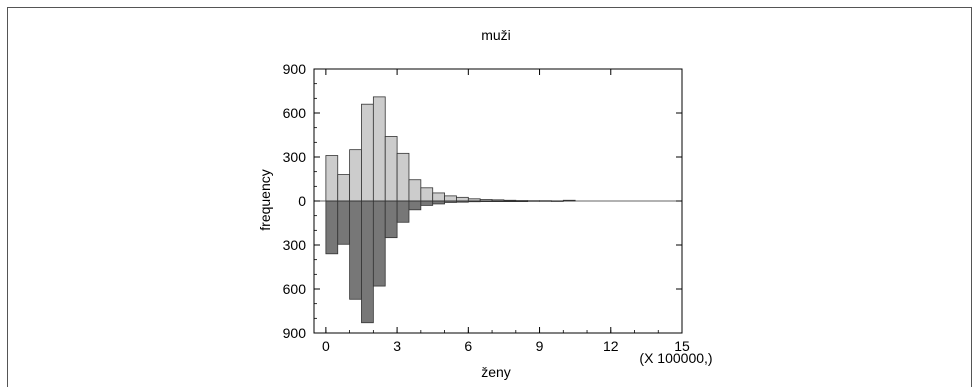  I want to click on bar-ženy-0, so click(332, 227).